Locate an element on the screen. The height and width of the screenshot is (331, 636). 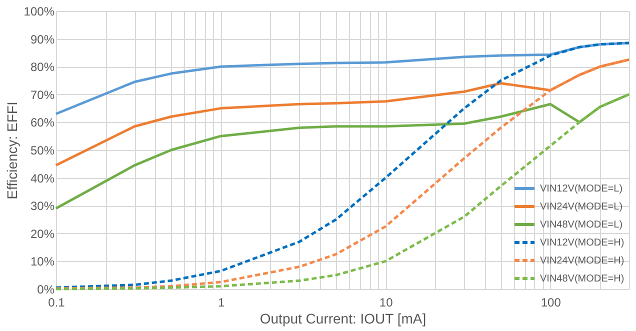
legend-label: VIN12V(MODE=L) is located at coordinates (581, 189).